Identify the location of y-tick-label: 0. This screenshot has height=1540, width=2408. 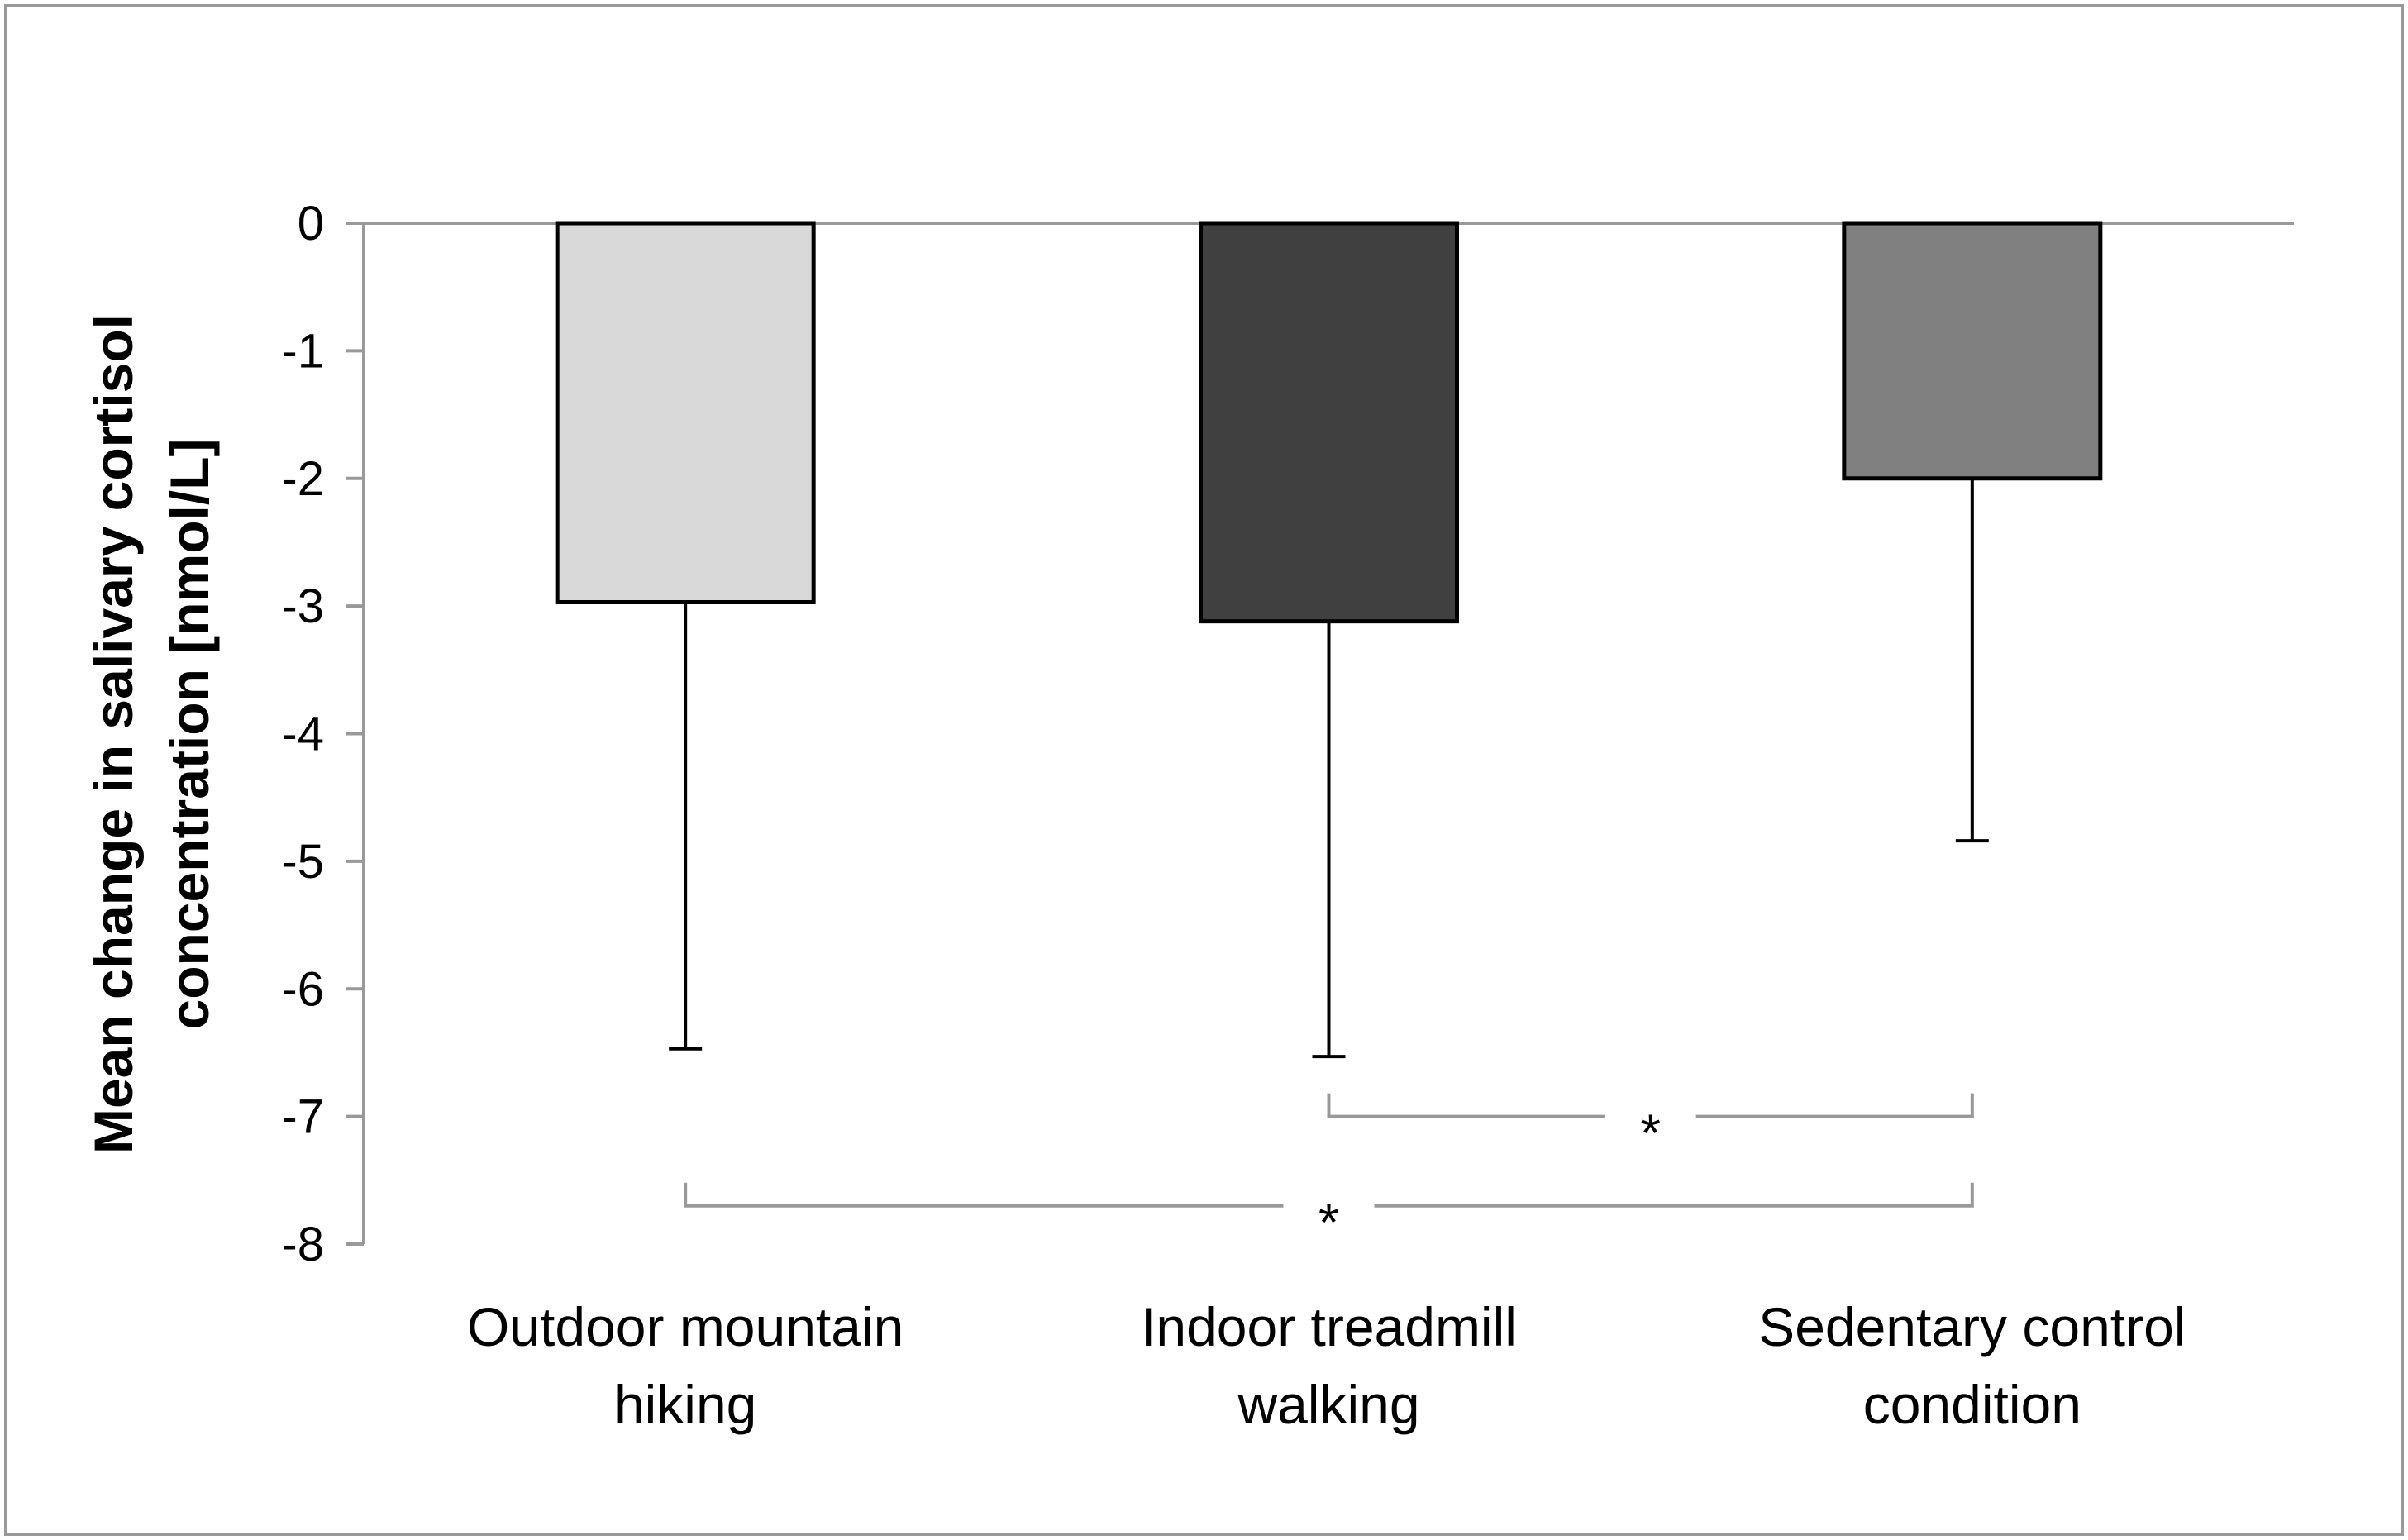
(311, 223).